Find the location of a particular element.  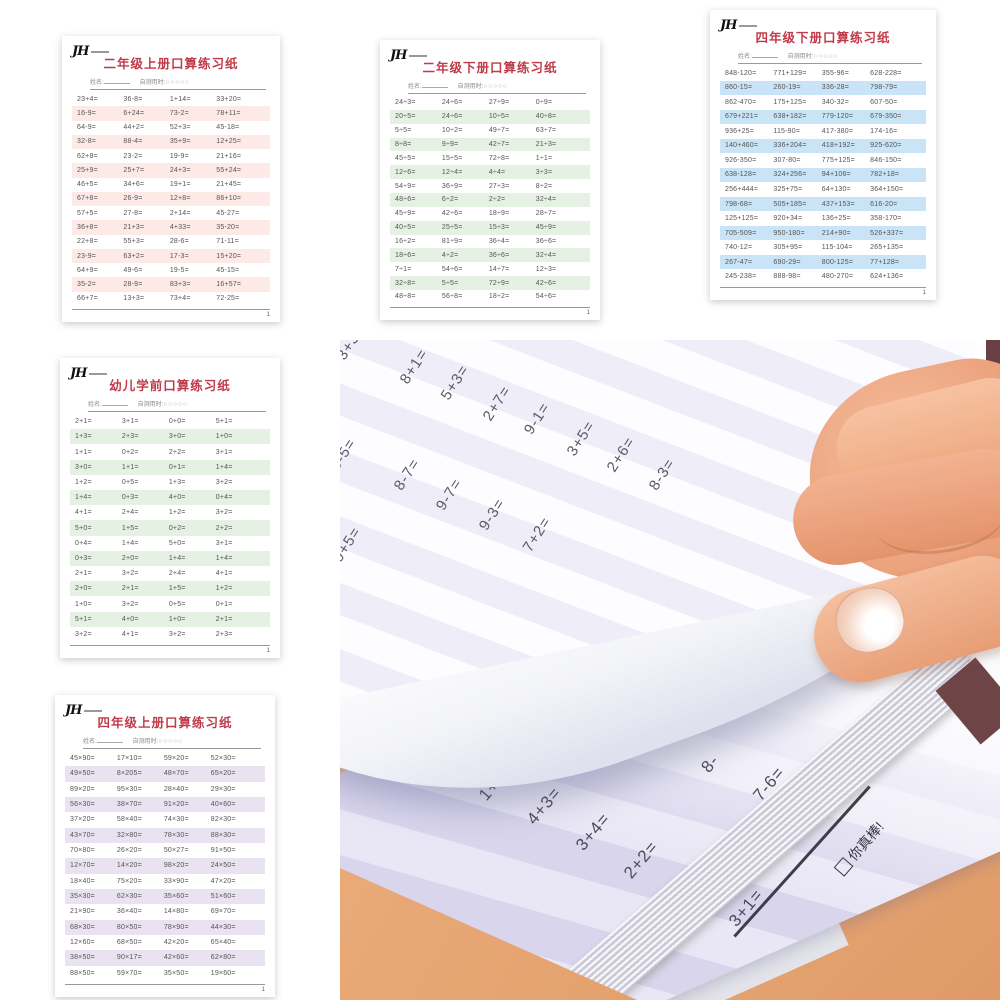

problem-row: 88×50= 59×70= 35×50= 19×60= is located at coordinates (165, 973).